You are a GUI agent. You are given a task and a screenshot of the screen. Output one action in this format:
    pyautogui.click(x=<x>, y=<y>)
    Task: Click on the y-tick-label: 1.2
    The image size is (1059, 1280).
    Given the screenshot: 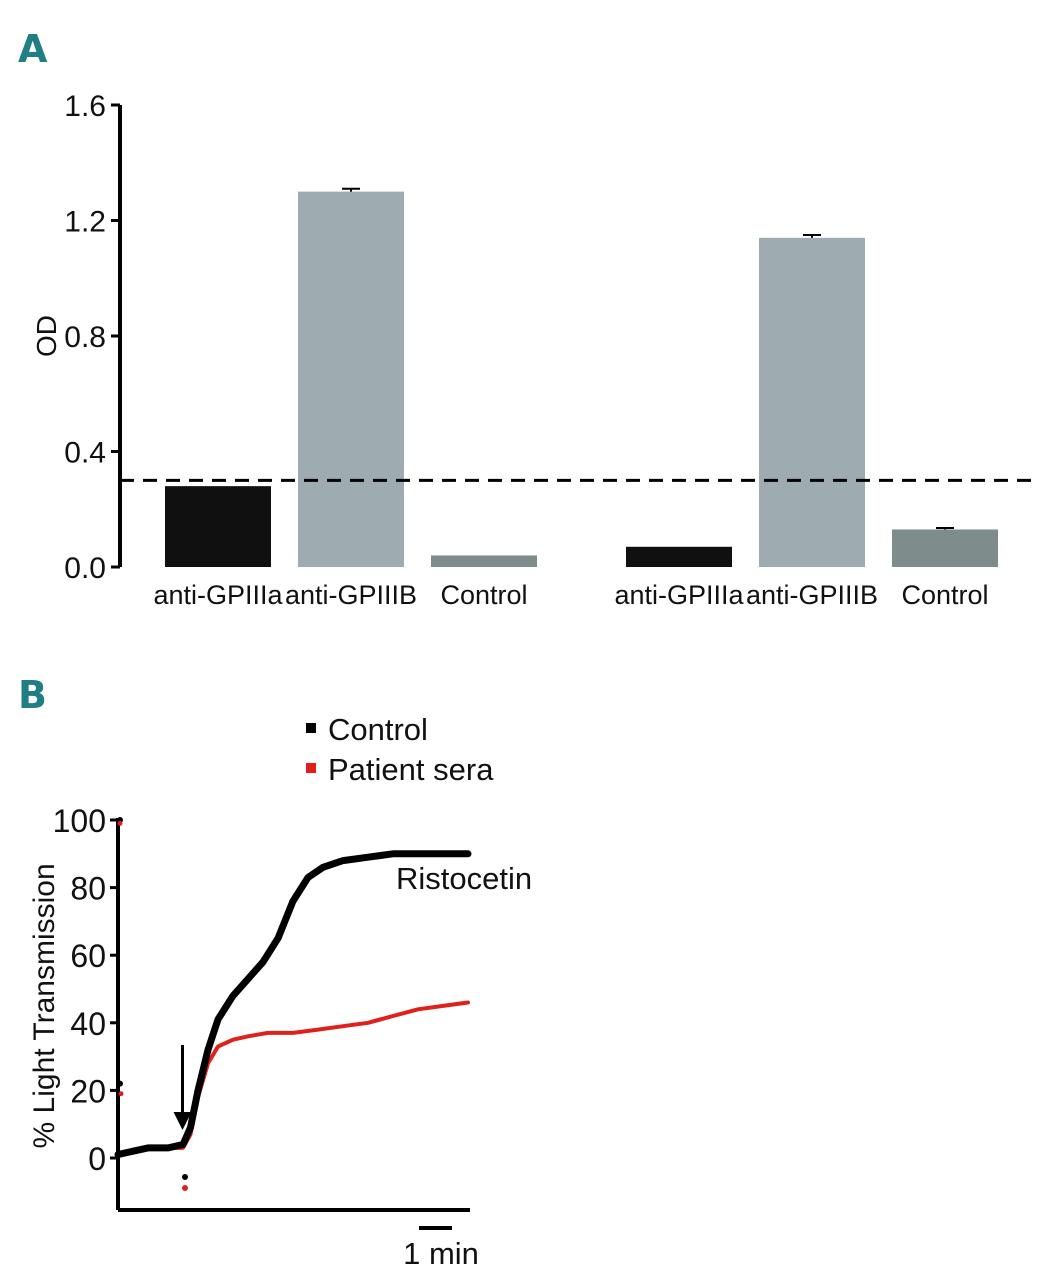 What is the action you would take?
    pyautogui.click(x=85, y=222)
    